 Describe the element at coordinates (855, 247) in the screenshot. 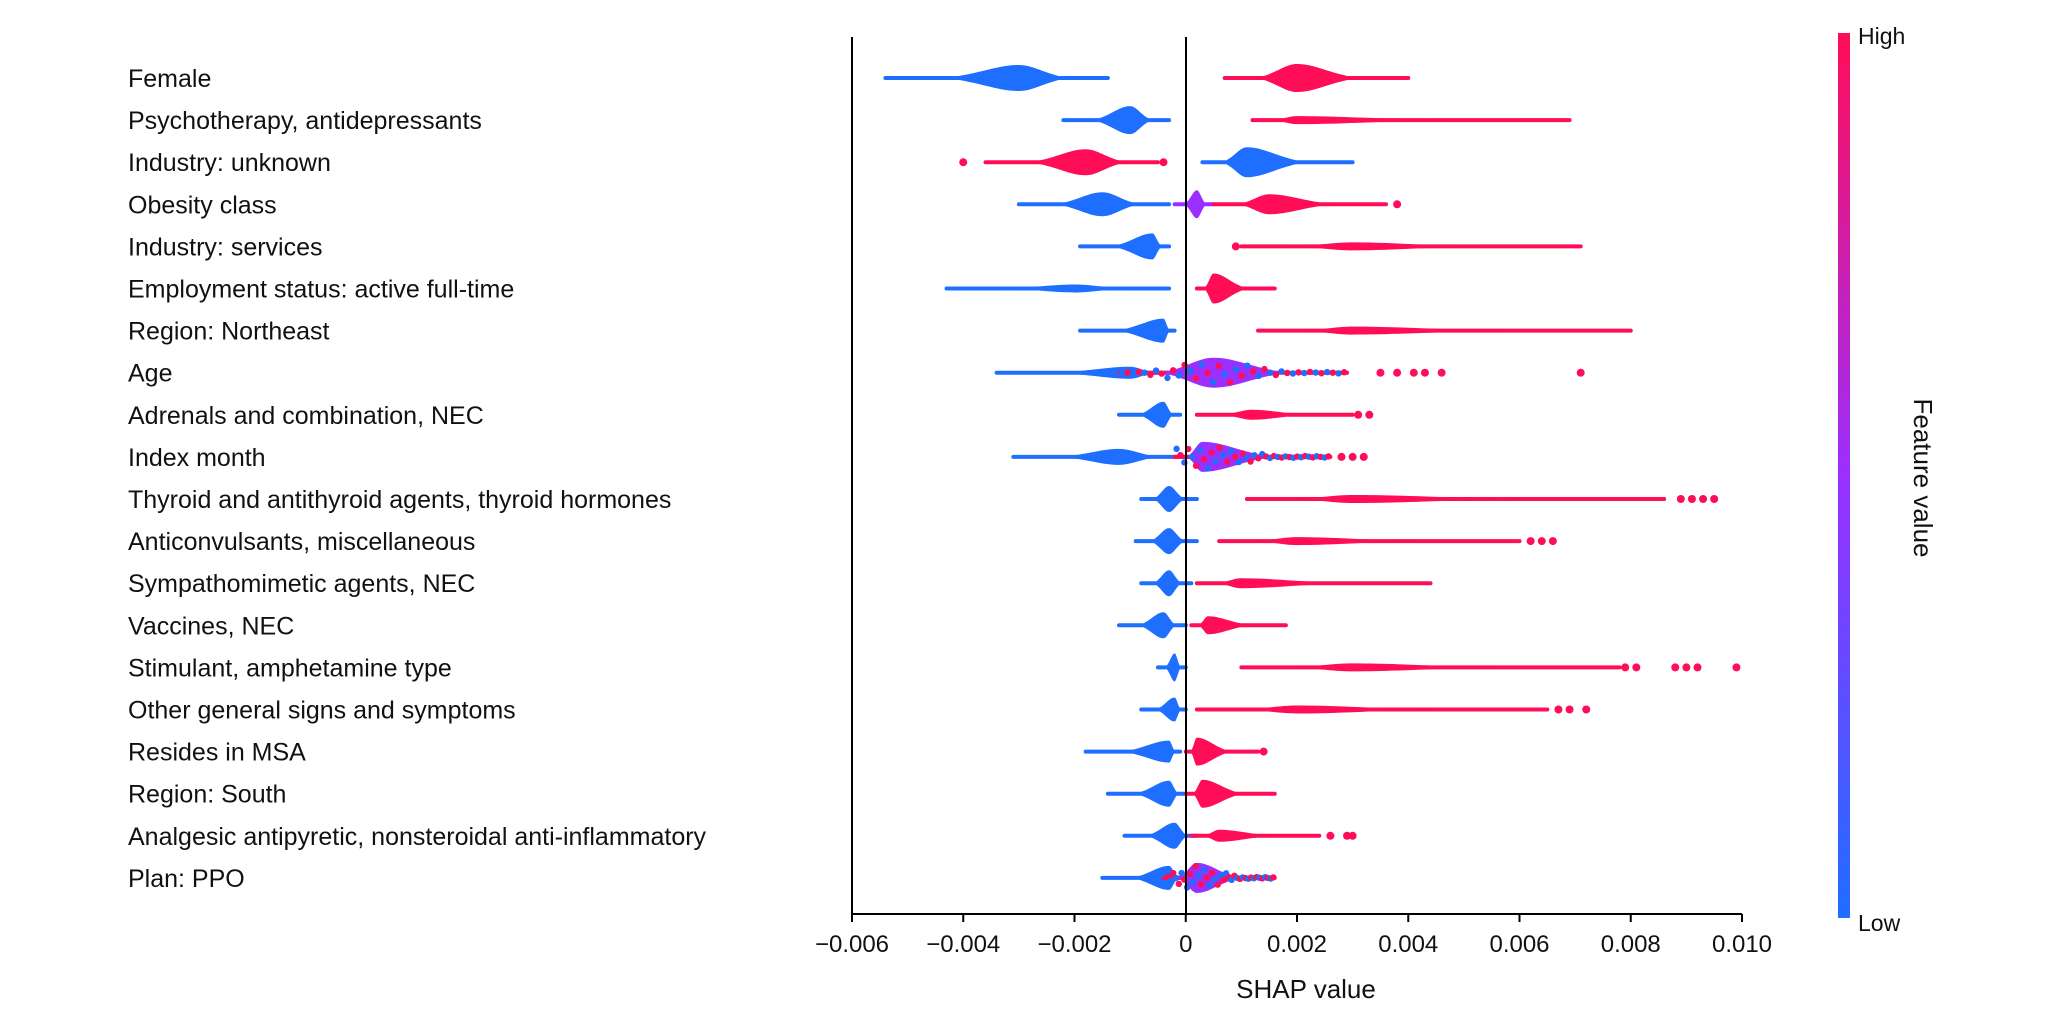

I see `feature-row-industry-services: Industry: services` at that location.